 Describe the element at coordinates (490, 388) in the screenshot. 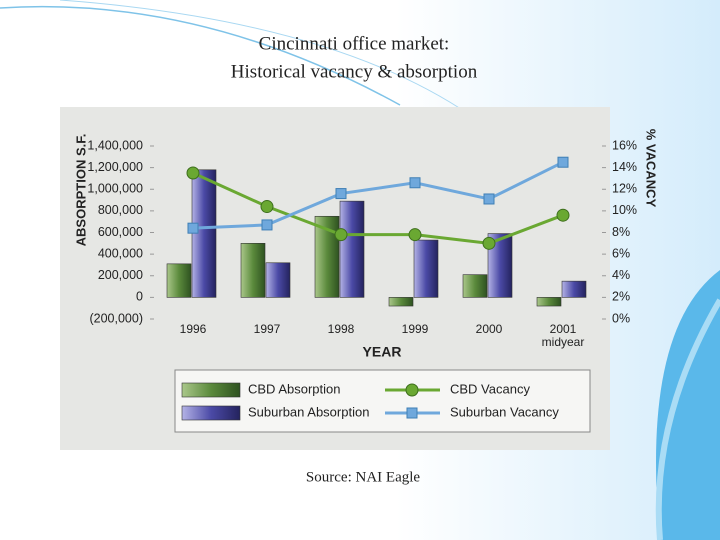

I see `legend-label: CBD Vacancy` at that location.